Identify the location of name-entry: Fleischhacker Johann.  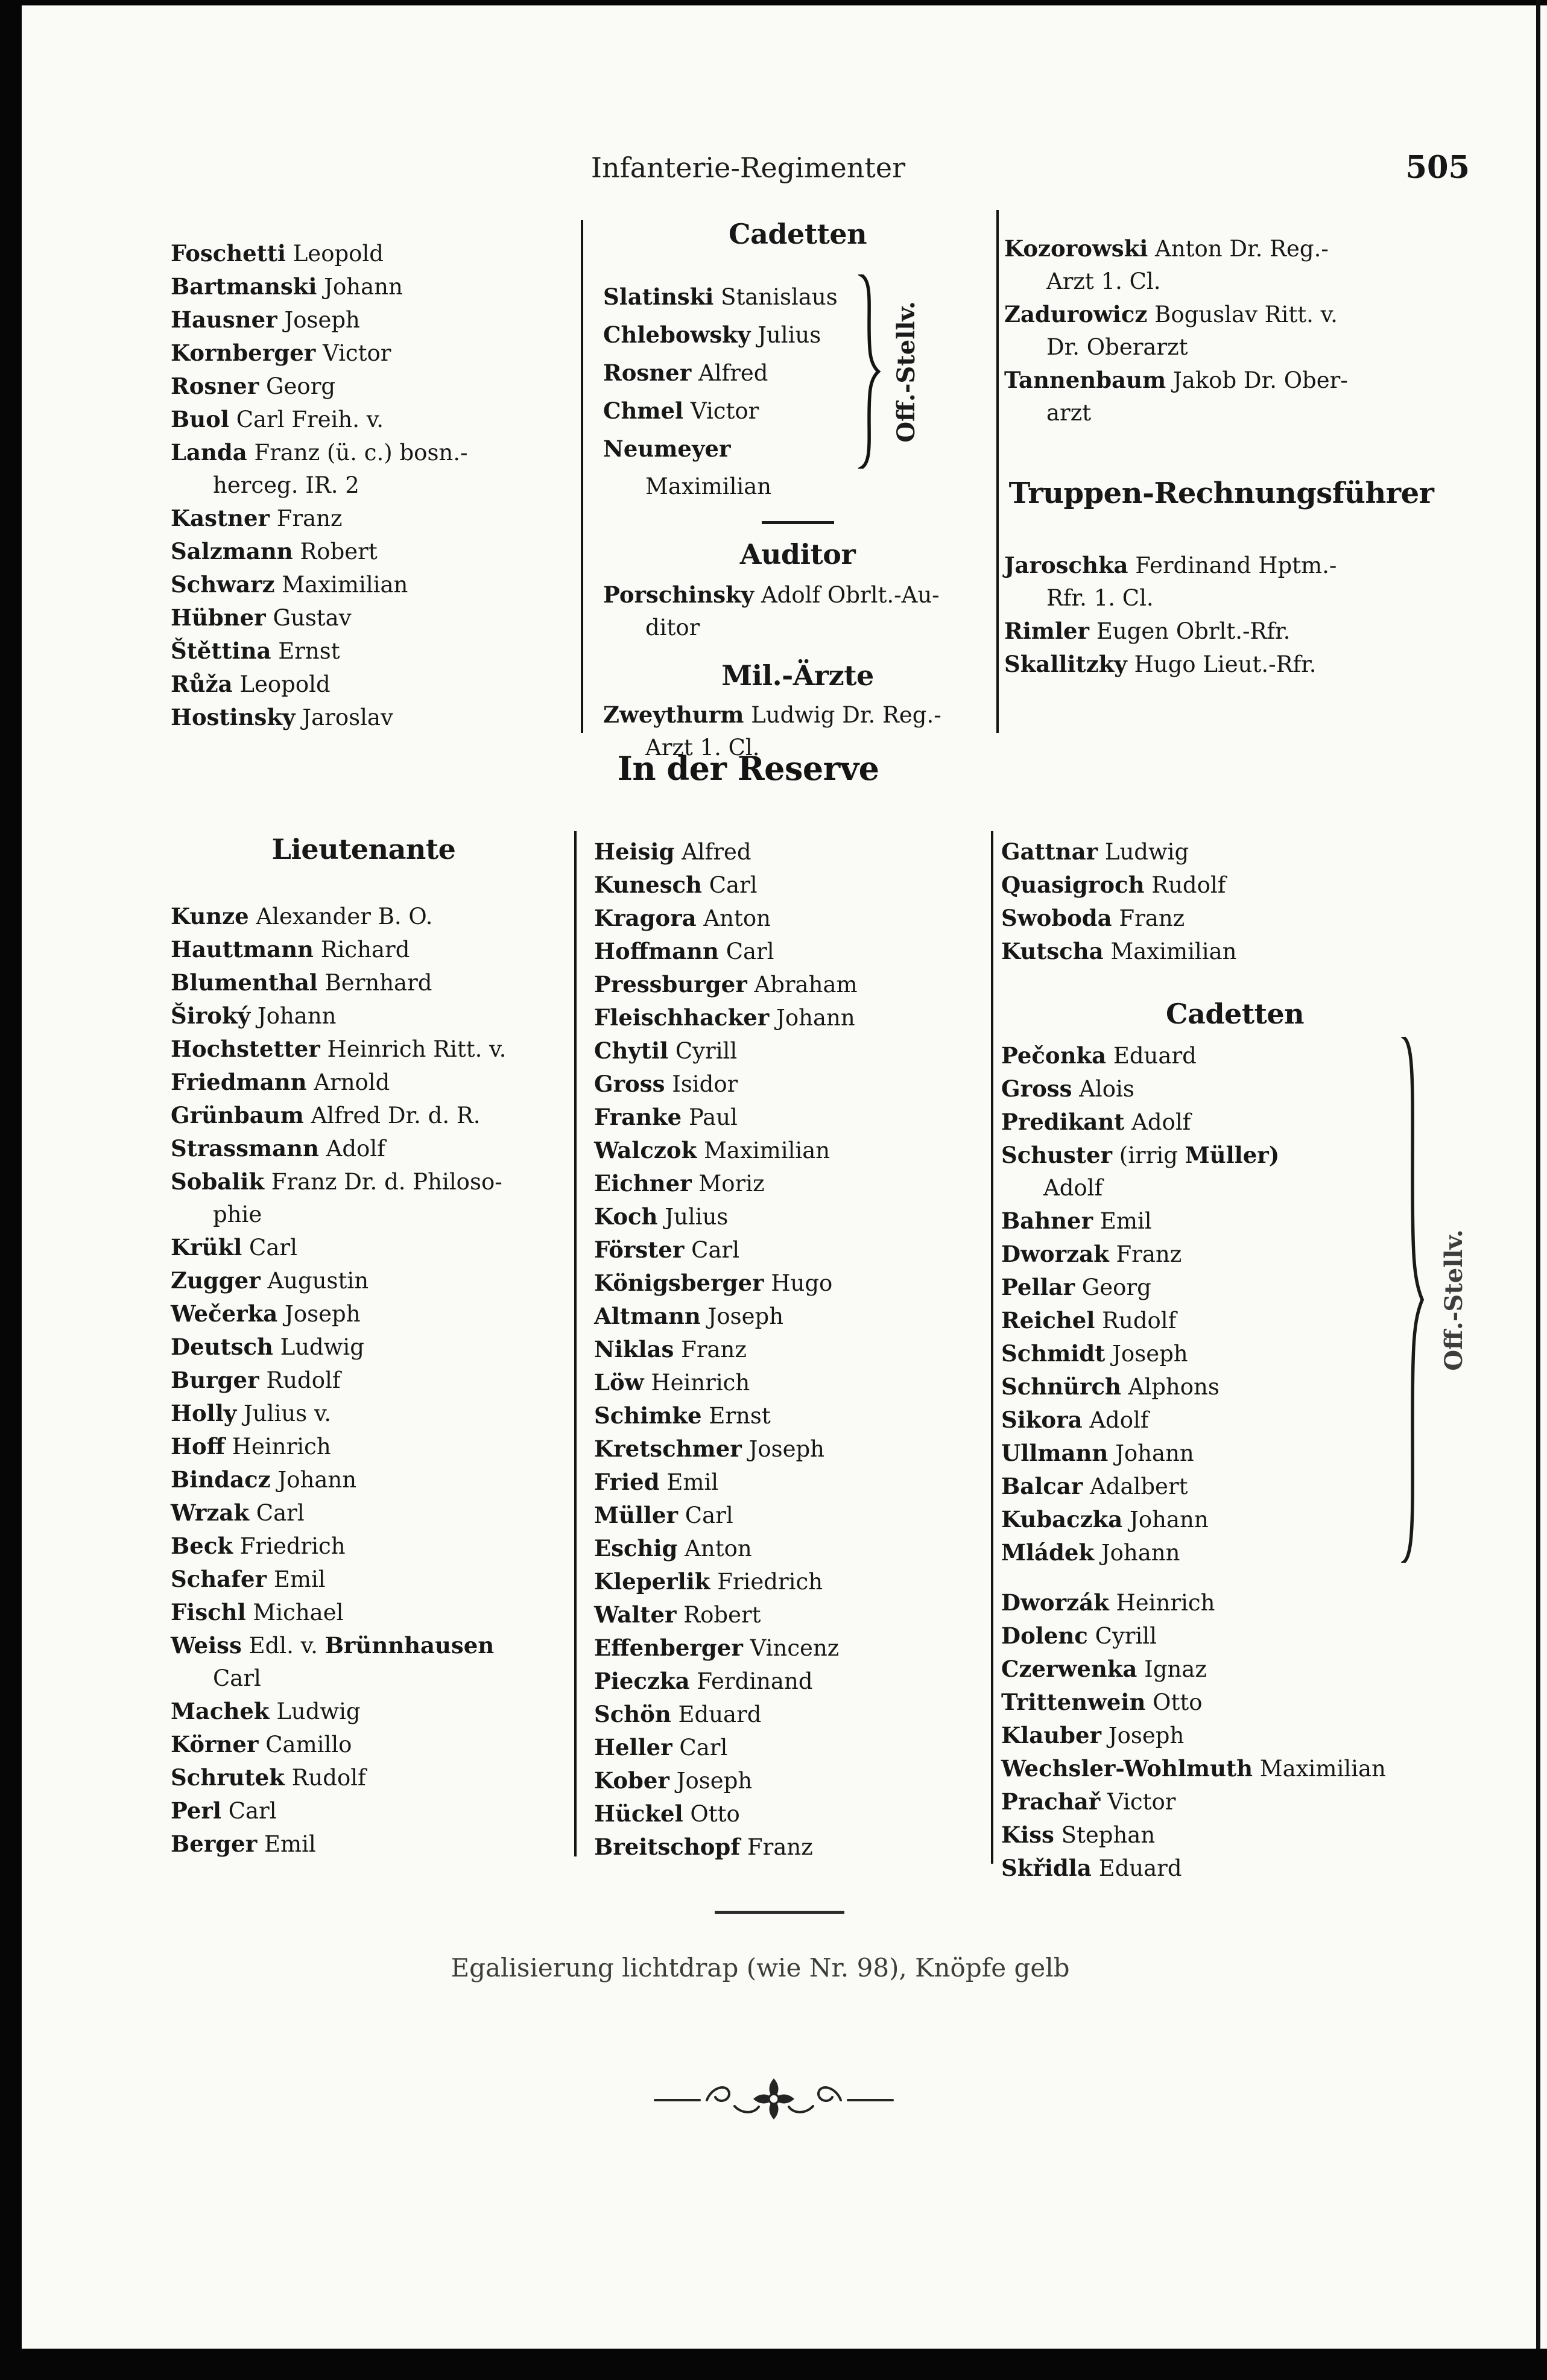
(787, 1018).